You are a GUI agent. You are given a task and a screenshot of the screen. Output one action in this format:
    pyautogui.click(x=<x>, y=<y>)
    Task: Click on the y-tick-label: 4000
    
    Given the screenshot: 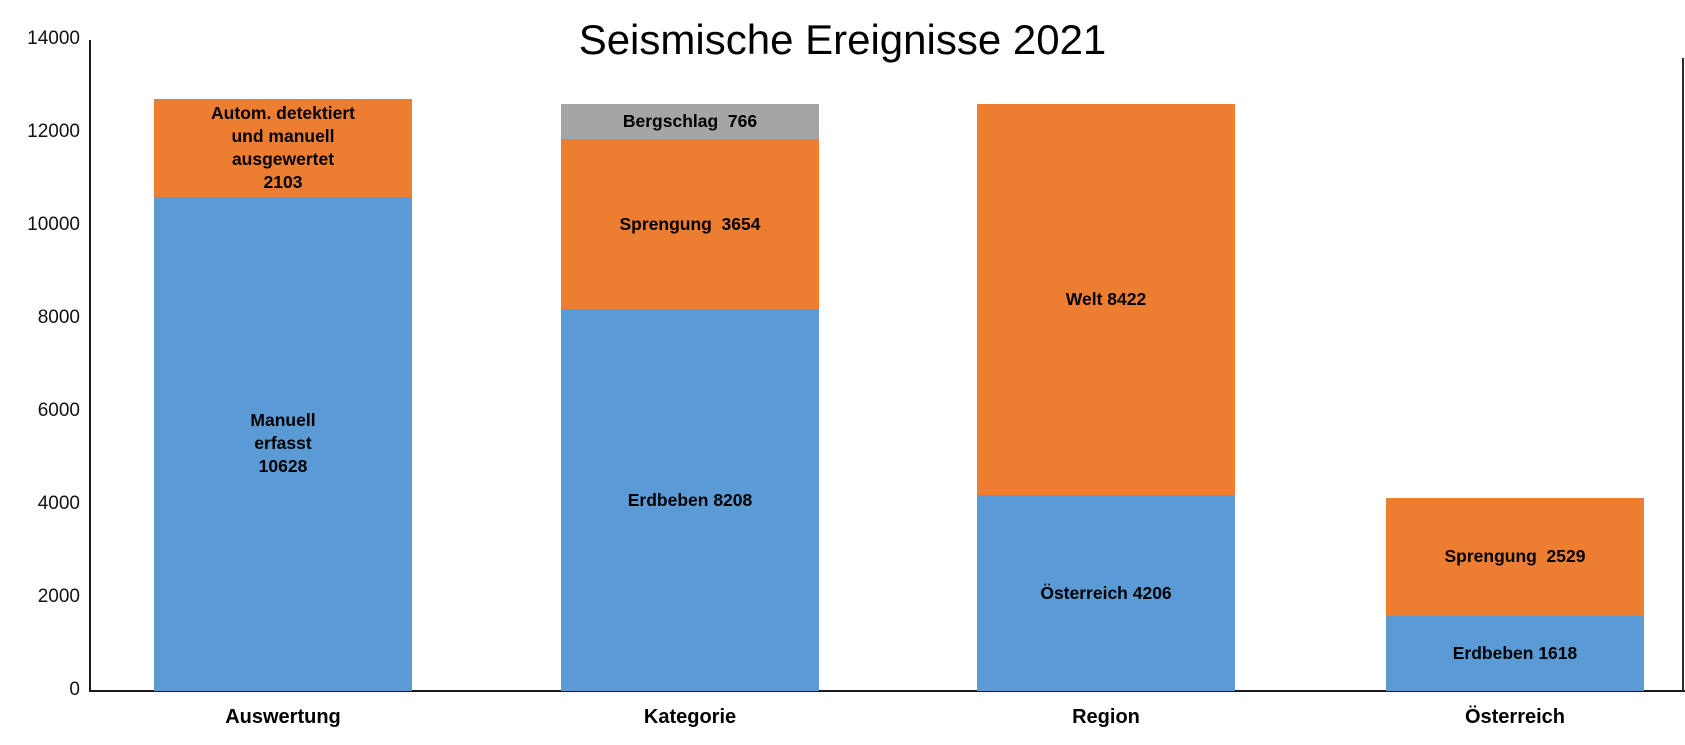 What is the action you would take?
    pyautogui.click(x=58, y=503)
    